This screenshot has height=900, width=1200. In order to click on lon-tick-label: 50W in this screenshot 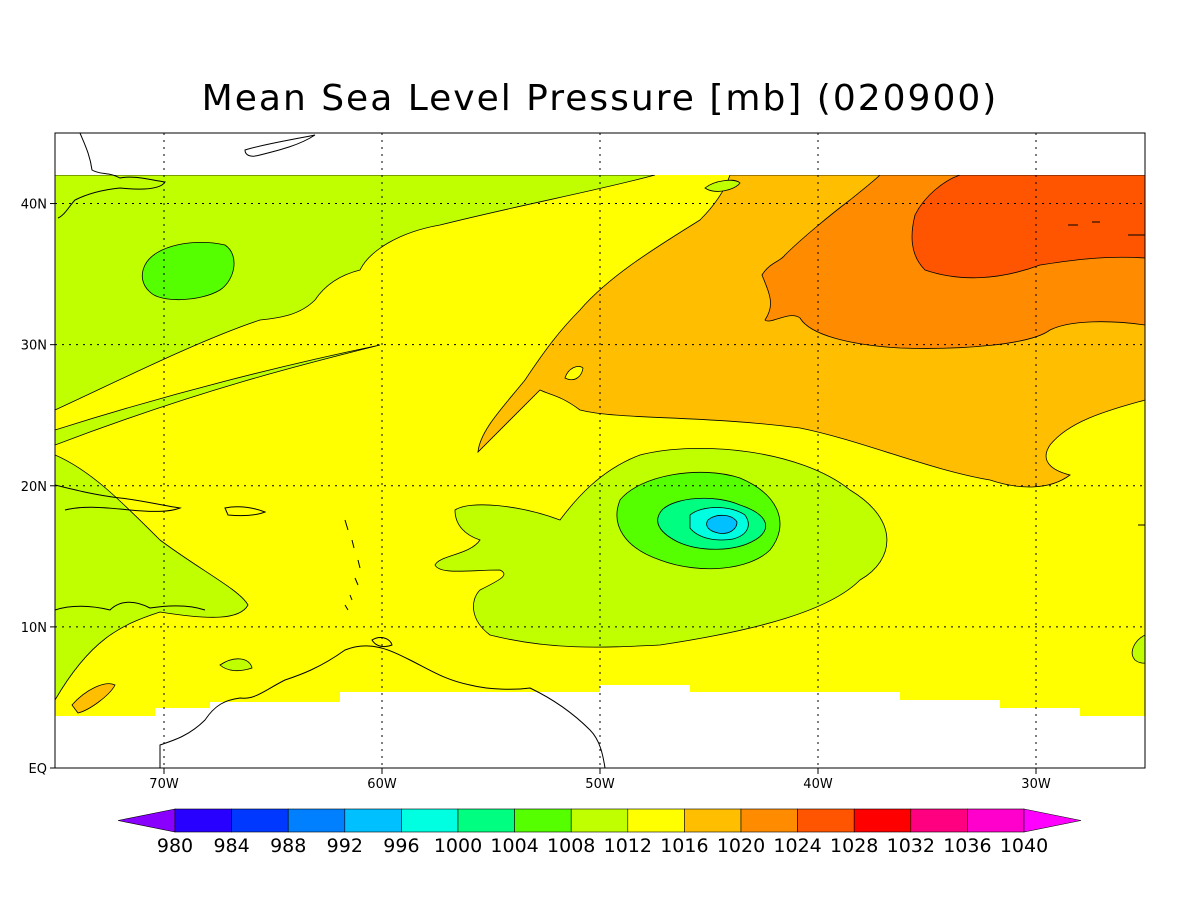, I will do `click(600, 784)`.